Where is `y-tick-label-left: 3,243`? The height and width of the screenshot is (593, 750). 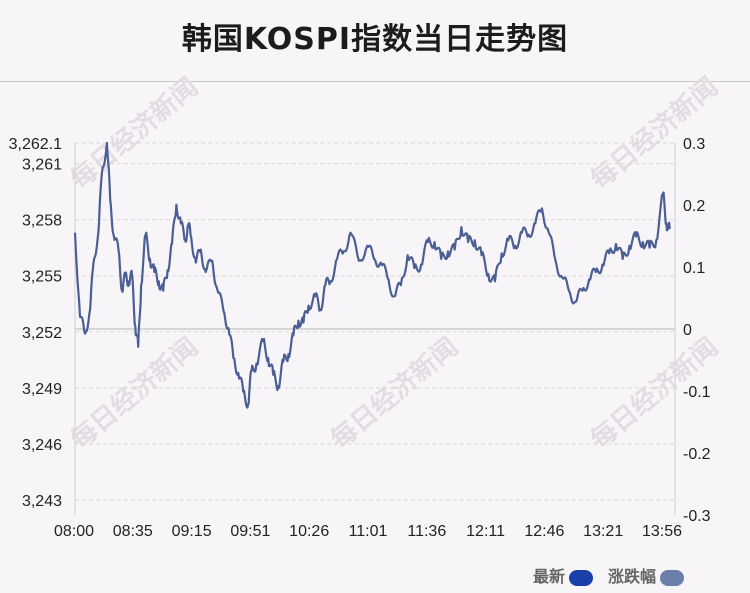 y-tick-label-left: 3,243 is located at coordinates (42, 501).